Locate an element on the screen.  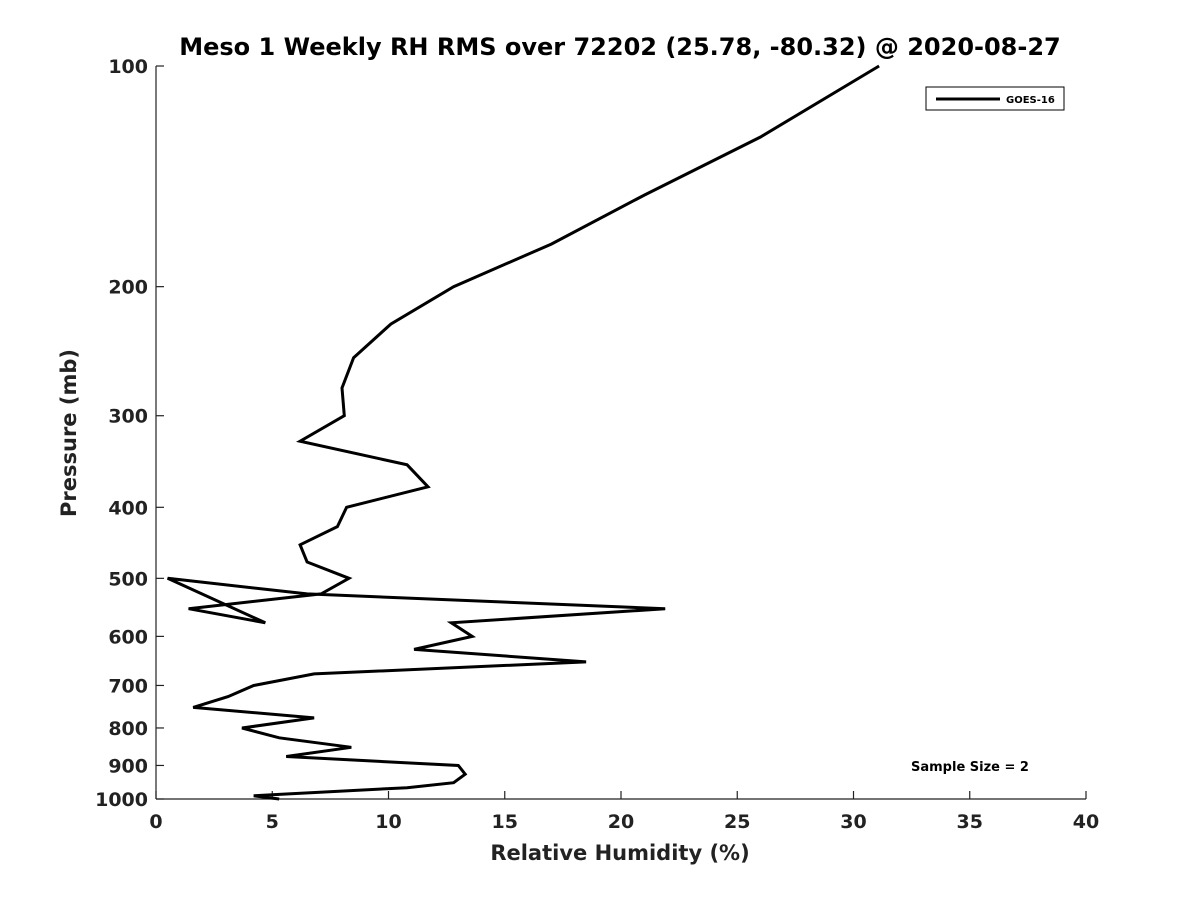
y-tick-label: 200 is located at coordinates (128, 288).